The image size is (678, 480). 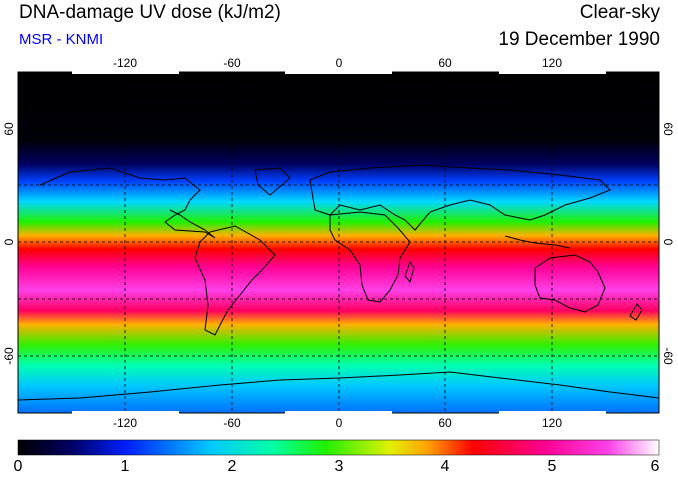 I want to click on colorbar-label: 6, so click(x=655, y=466).